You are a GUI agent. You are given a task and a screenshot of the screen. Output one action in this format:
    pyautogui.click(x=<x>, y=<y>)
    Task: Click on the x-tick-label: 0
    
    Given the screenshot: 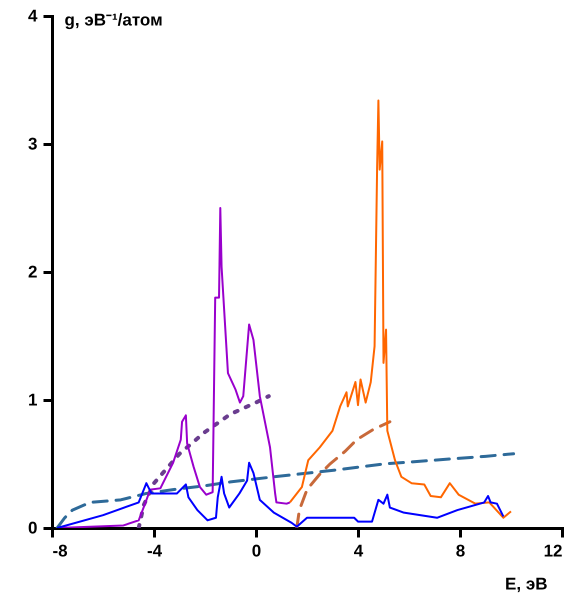 What is the action you would take?
    pyautogui.click(x=257, y=551)
    